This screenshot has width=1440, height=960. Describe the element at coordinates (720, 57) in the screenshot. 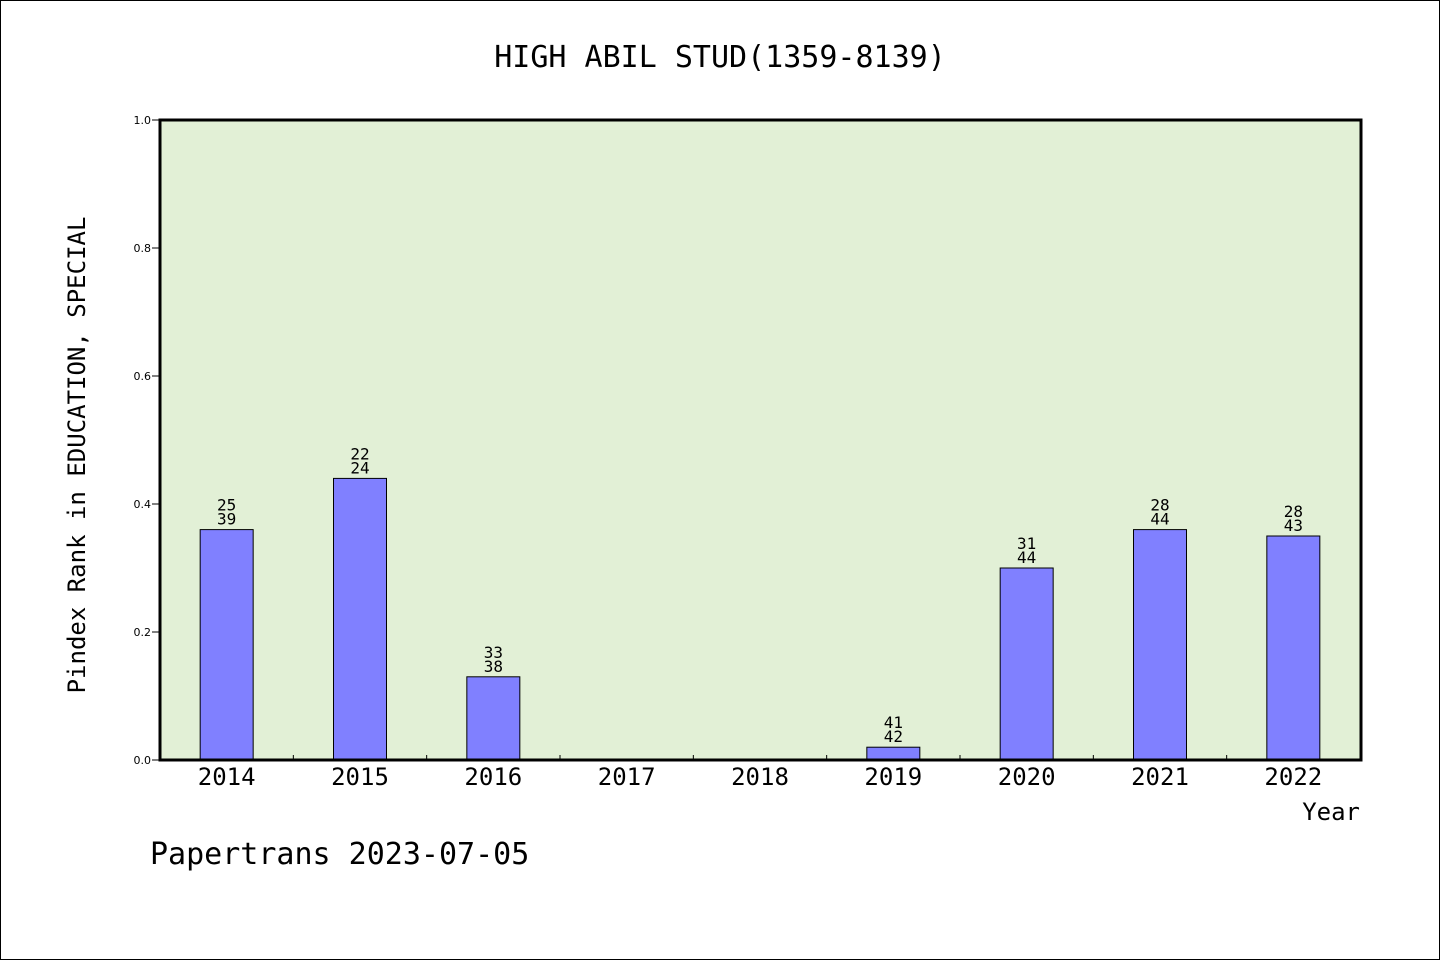

I see `chart-title: HIGH ABIL STUD(1359-8139)` at that location.